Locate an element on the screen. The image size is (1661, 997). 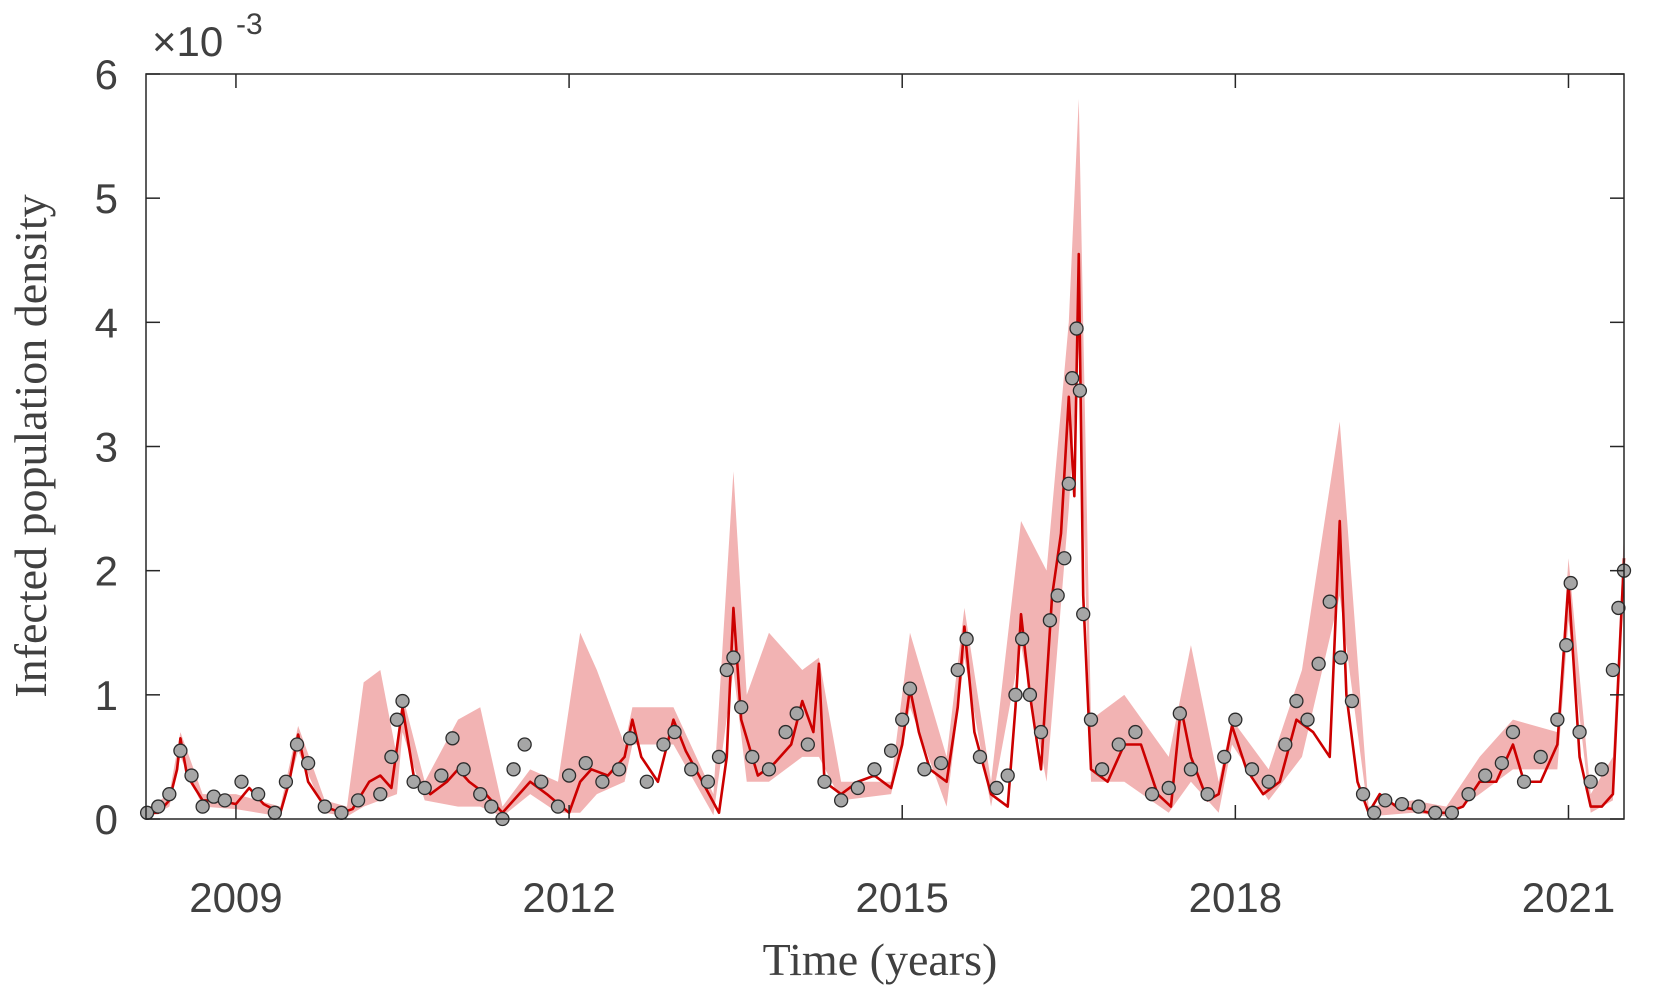
y-multiplier-base: ×10 is located at coordinates (187, 41).